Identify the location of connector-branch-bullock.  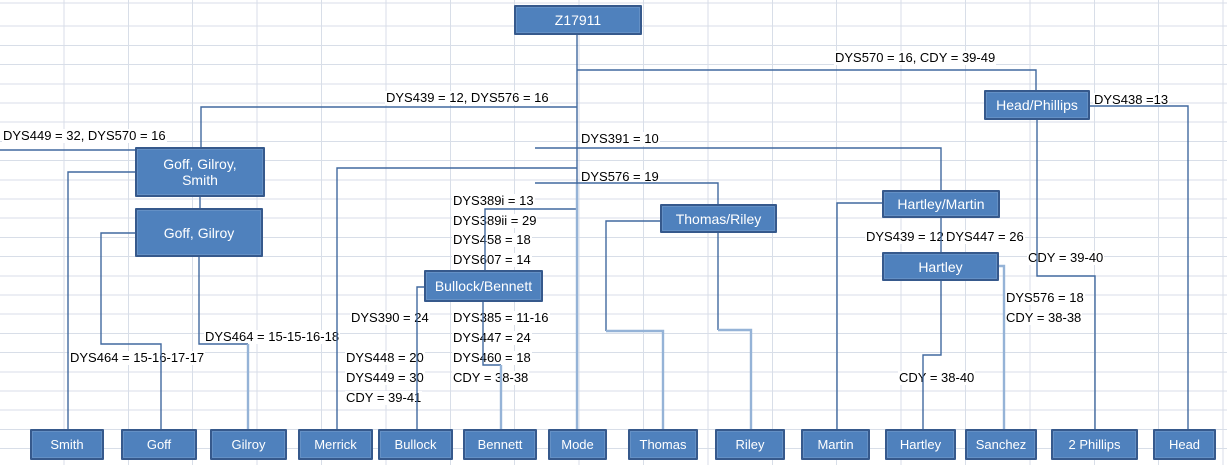
(420, 357).